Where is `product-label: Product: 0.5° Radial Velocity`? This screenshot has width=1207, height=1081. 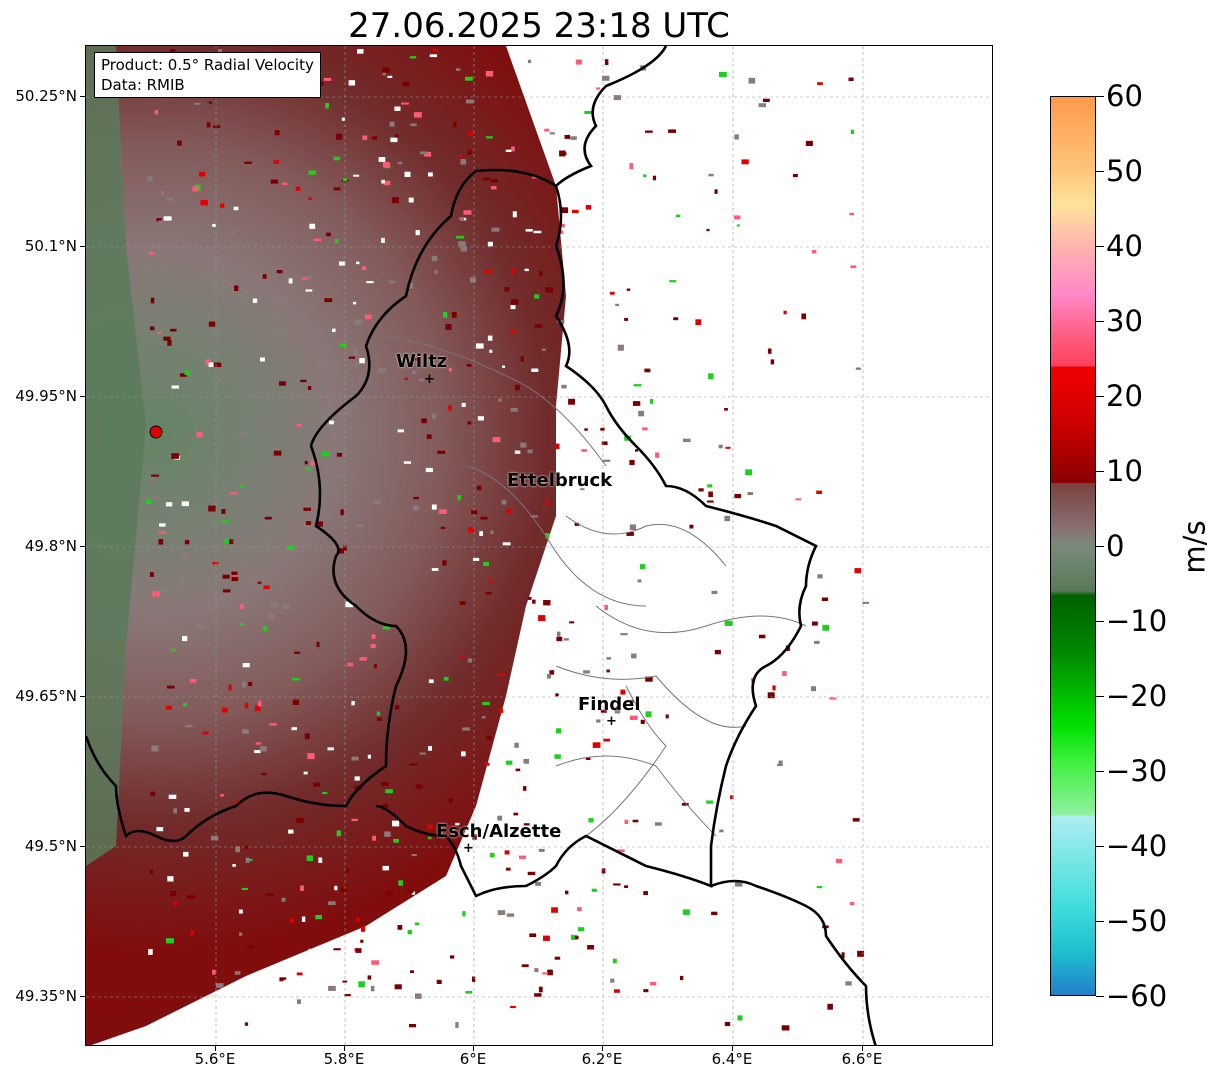
product-label: Product: 0.5° Radial Velocity is located at coordinates (207, 65).